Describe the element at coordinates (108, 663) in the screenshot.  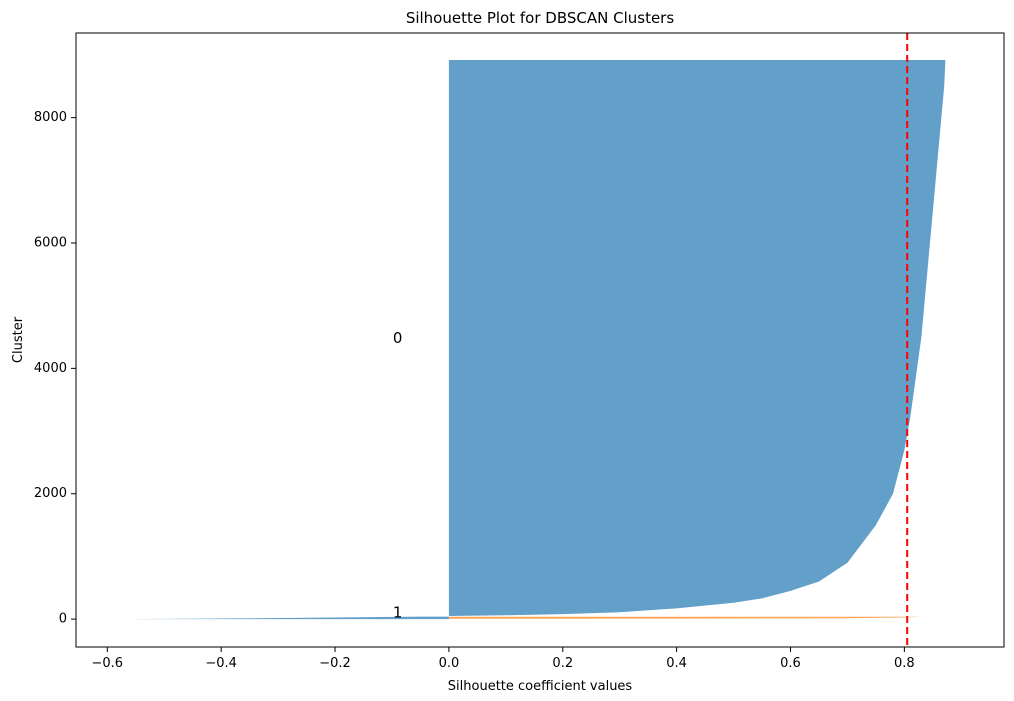
I see `x-tick-label: −0.6` at that location.